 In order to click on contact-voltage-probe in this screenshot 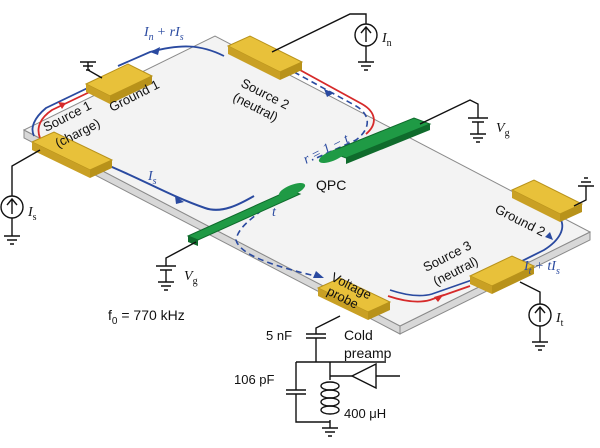, I will do `click(354, 298)`.